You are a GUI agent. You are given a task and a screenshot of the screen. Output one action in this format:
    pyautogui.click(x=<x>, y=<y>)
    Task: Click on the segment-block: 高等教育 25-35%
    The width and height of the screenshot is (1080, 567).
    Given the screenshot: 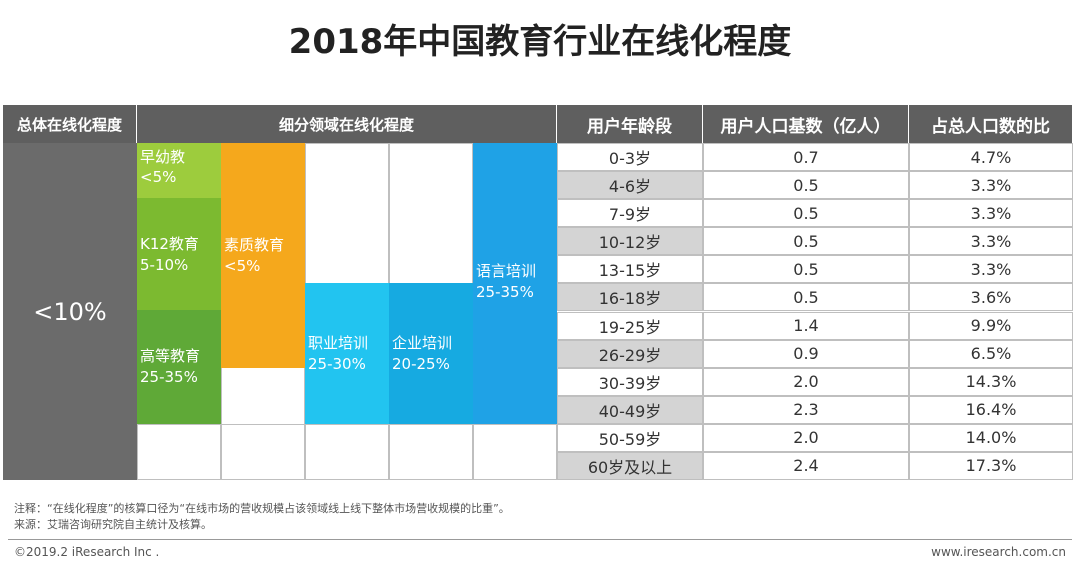 What is the action you would take?
    pyautogui.click(x=179, y=367)
    